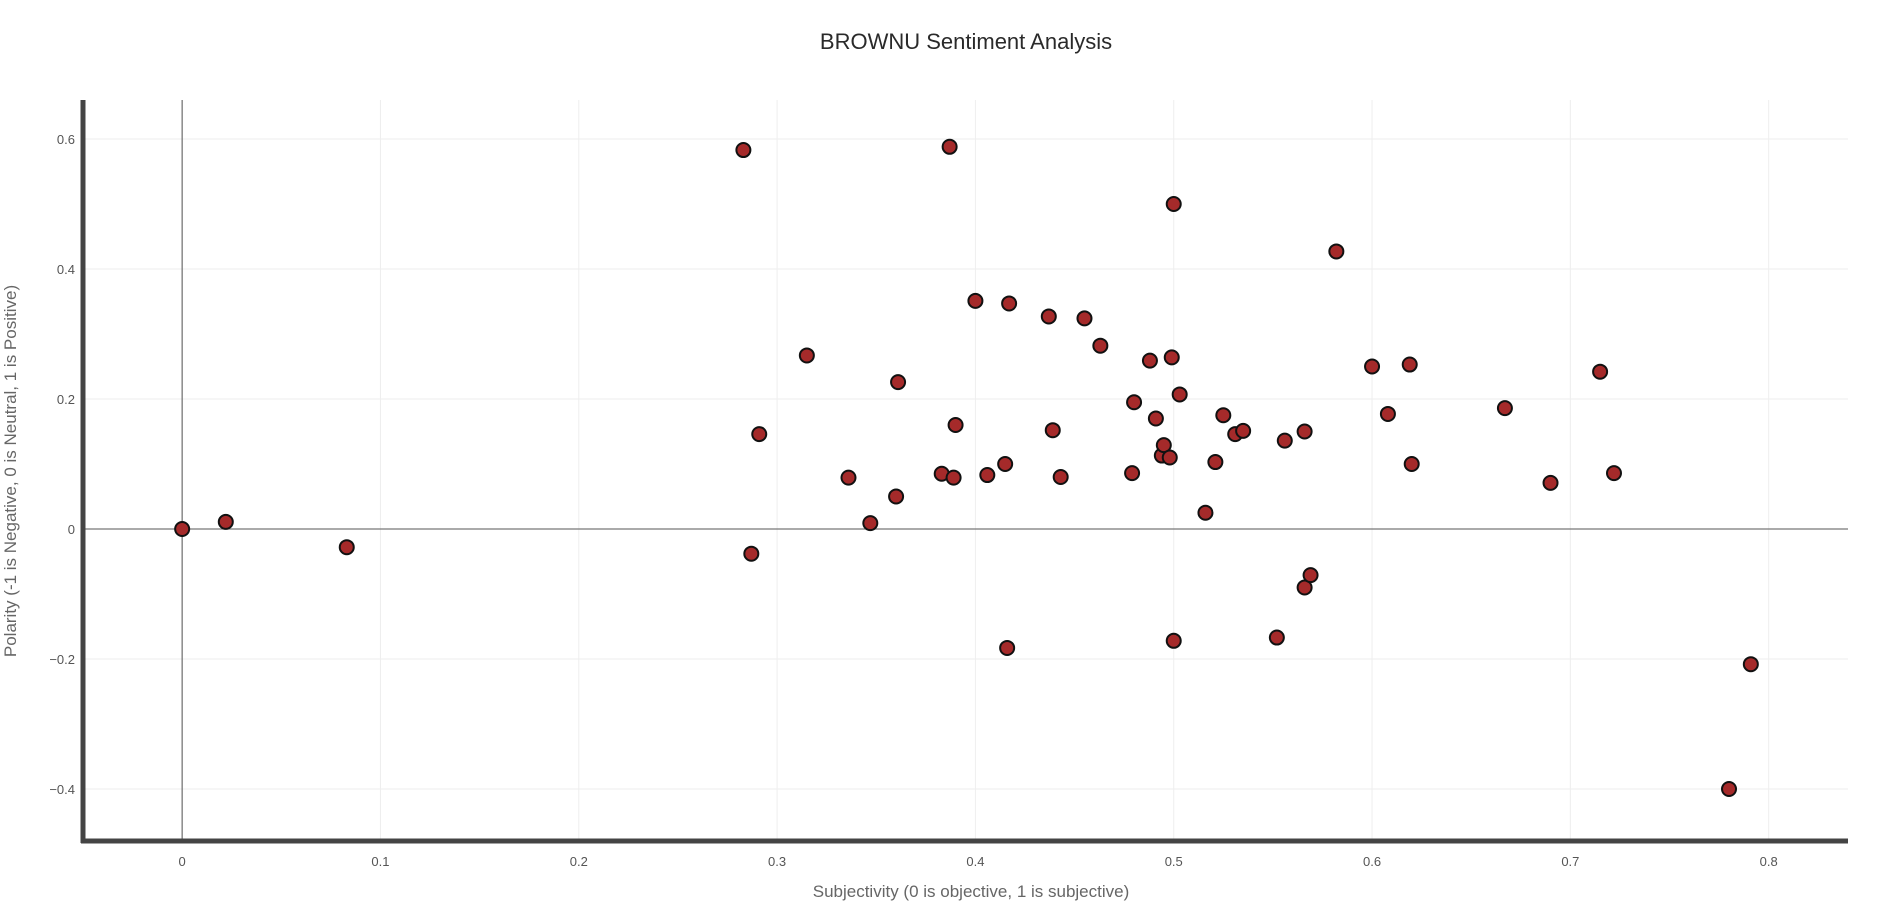 The width and height of the screenshot is (1904, 907). I want to click on x-tick-label: 0.4, so click(975, 861).